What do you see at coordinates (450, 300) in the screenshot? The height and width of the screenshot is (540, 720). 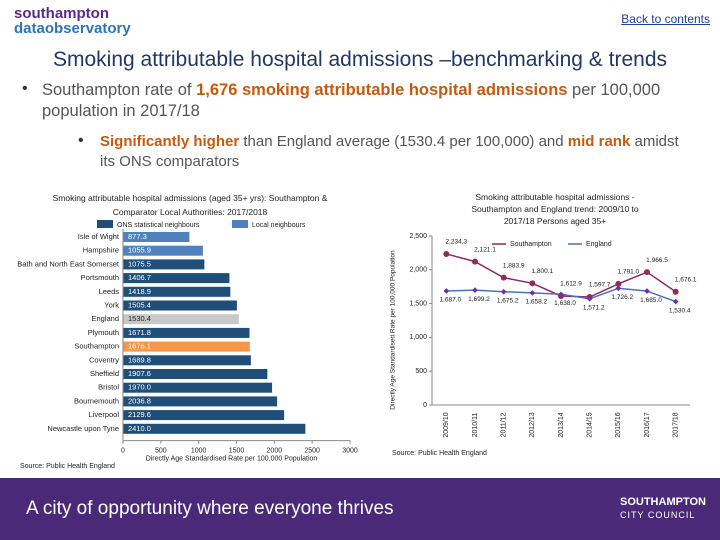 I see `data-label: 1,687.0` at bounding box center [450, 300].